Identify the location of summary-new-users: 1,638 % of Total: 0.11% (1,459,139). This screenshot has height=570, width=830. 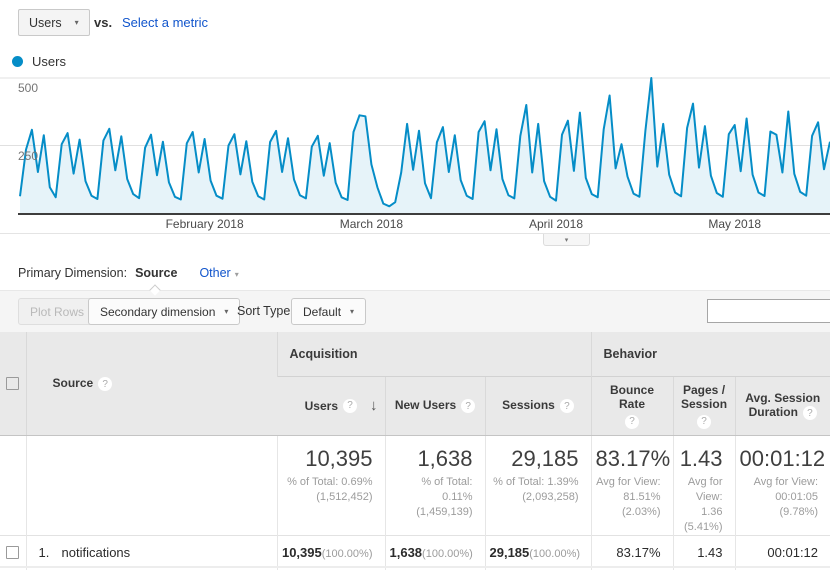
(434, 485).